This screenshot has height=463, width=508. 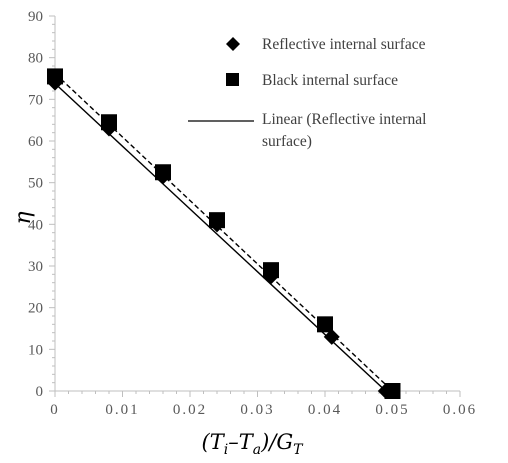 I want to click on legend-label-linear: Linear (Reflective internal surface), so click(x=346, y=130).